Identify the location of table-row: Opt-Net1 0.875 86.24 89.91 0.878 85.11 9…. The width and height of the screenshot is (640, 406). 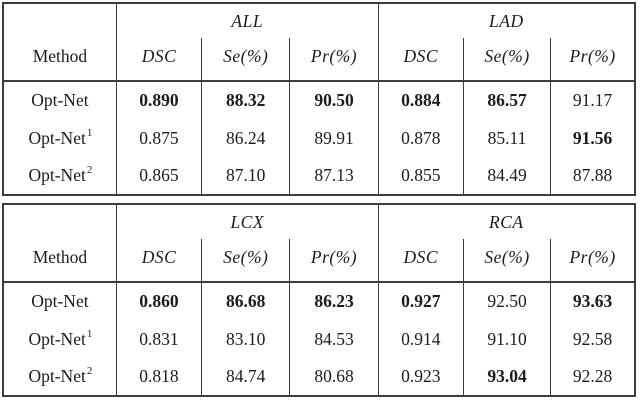
(319, 138).